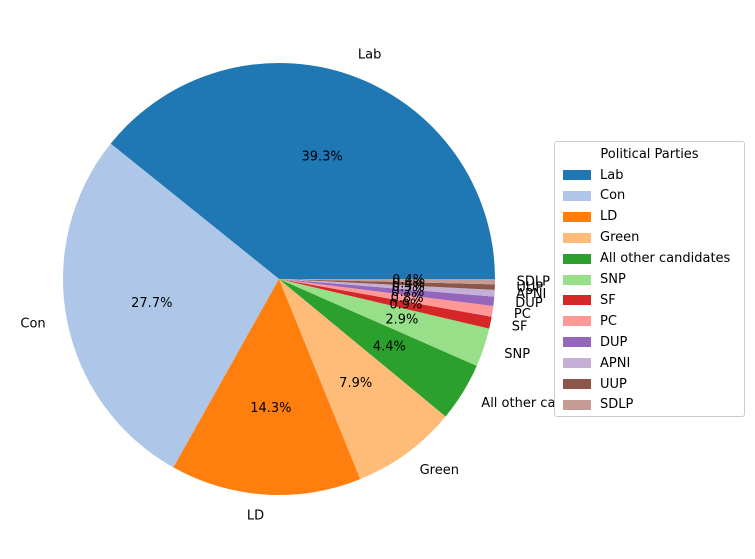 The height and width of the screenshot is (559, 755). I want to click on legend-label: Lab, so click(612, 175).